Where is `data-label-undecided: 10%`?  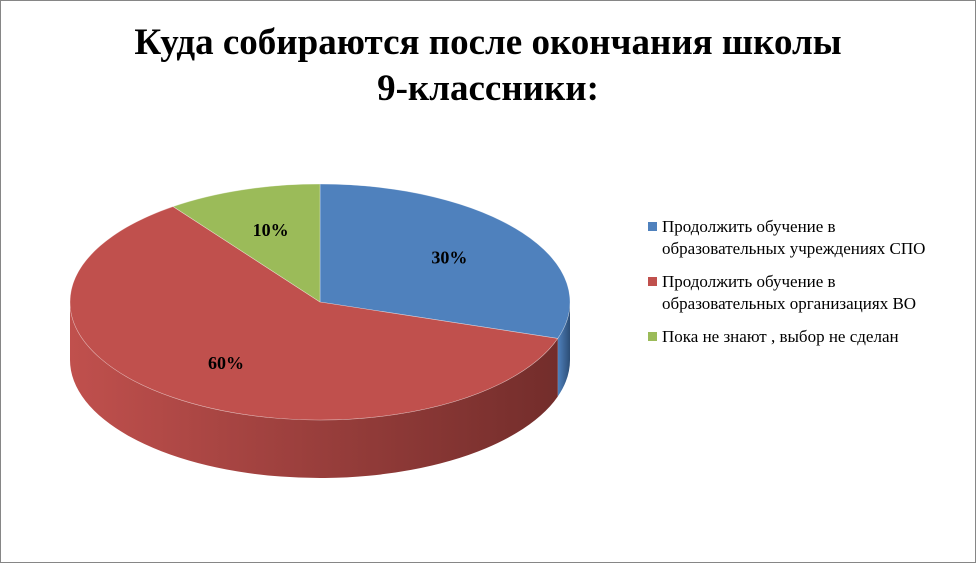
data-label-undecided: 10% is located at coordinates (271, 230).